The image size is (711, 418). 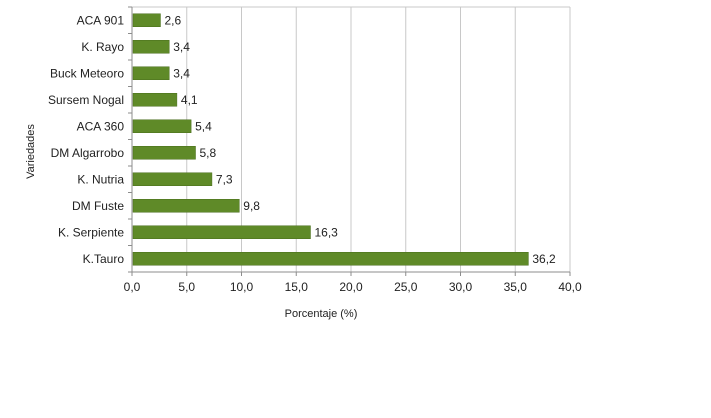 What do you see at coordinates (516, 287) in the screenshot?
I see `x-tick-label: 35,0` at bounding box center [516, 287].